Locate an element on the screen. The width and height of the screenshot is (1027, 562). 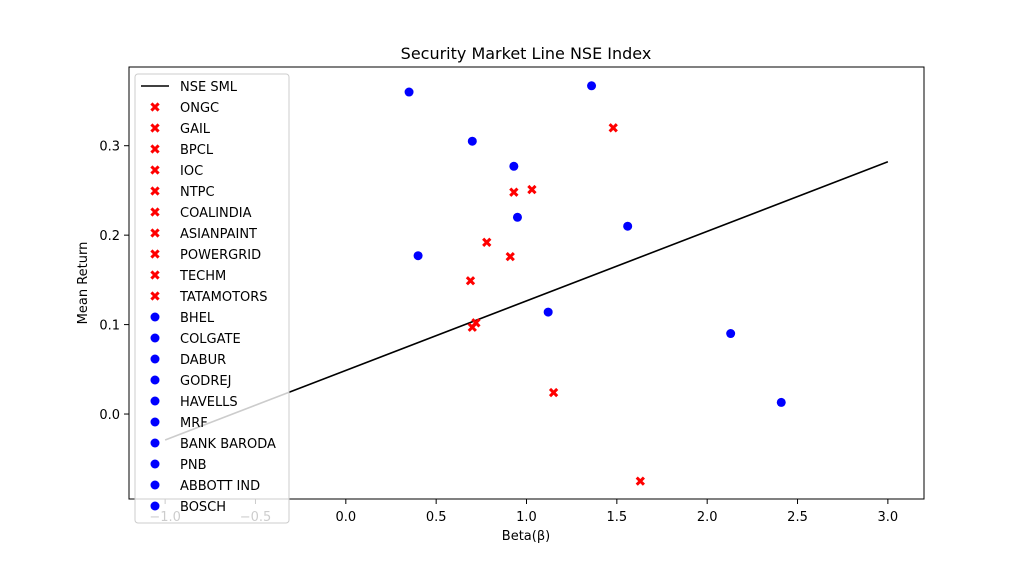
x-tick-label: 1.5 is located at coordinates (616, 517).